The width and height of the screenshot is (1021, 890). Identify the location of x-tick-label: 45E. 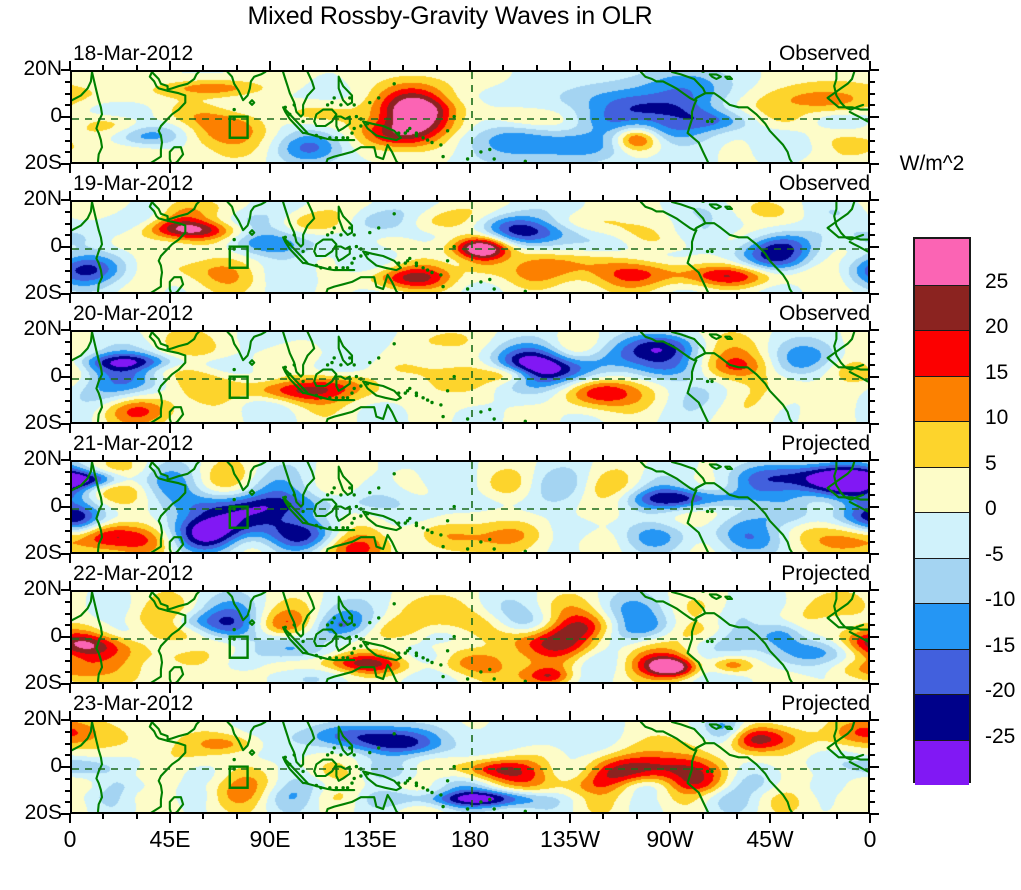
(170, 839).